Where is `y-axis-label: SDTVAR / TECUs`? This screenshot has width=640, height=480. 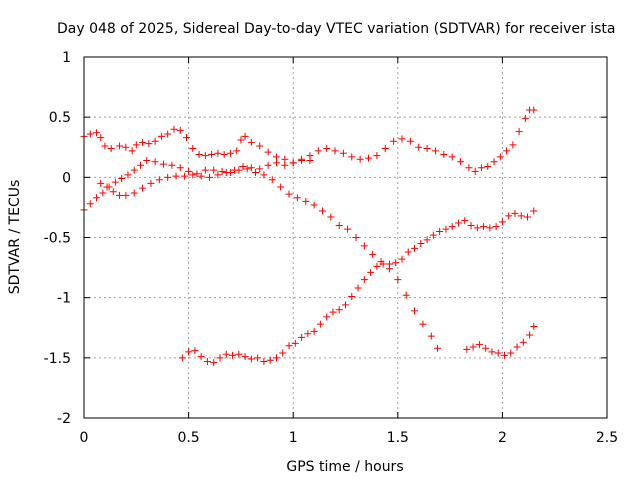
y-axis-label: SDTVAR / TECUs is located at coordinates (15, 237).